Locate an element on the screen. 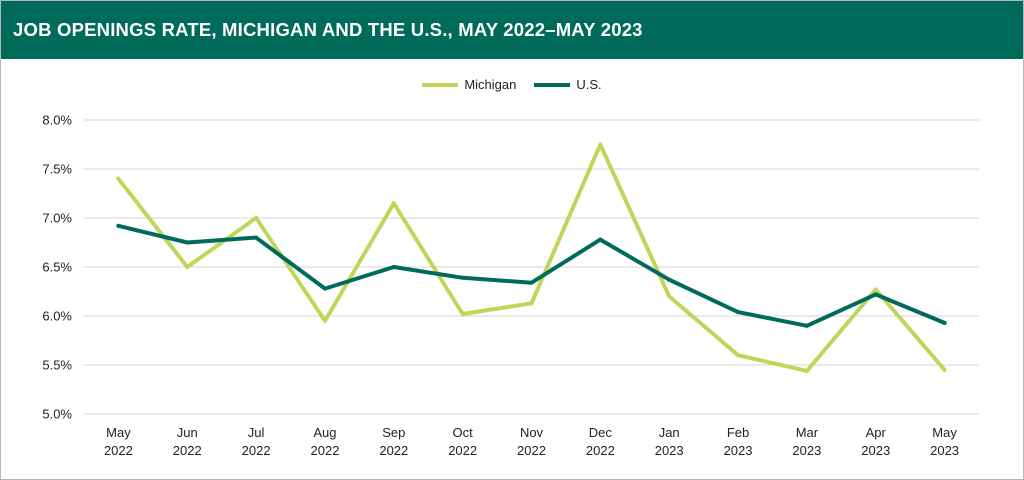 This screenshot has width=1024, height=480. y-tick-label: 7.0% is located at coordinates (57, 218).